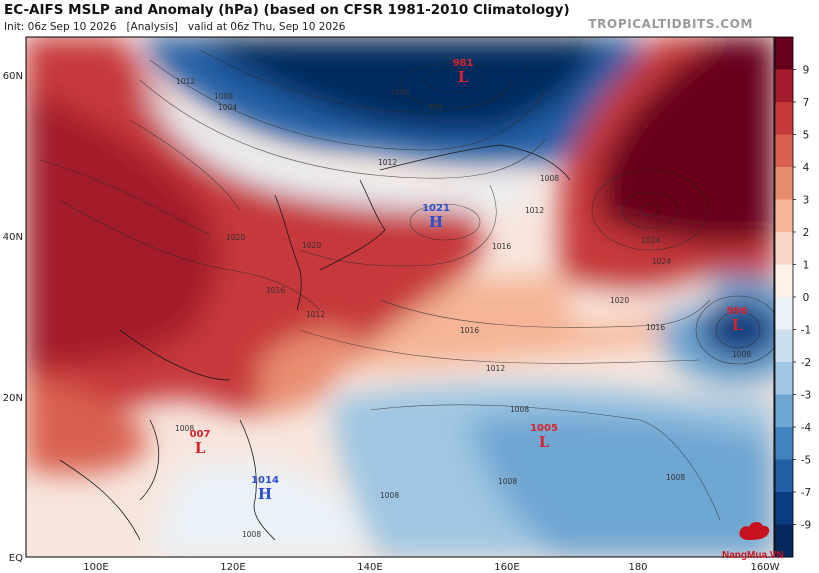 The image size is (819, 573). What do you see at coordinates (806, 233) in the screenshot?
I see `colorbar-label: 2` at bounding box center [806, 233].